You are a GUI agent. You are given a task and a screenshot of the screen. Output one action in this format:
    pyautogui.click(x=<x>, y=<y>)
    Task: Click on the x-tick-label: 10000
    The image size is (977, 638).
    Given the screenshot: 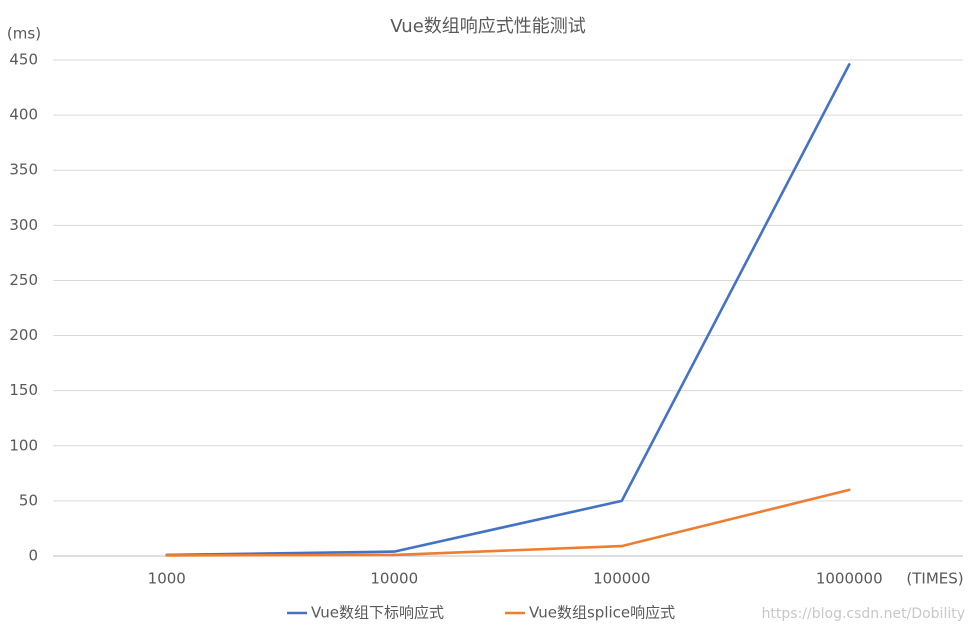 What is the action you would take?
    pyautogui.click(x=394, y=579)
    